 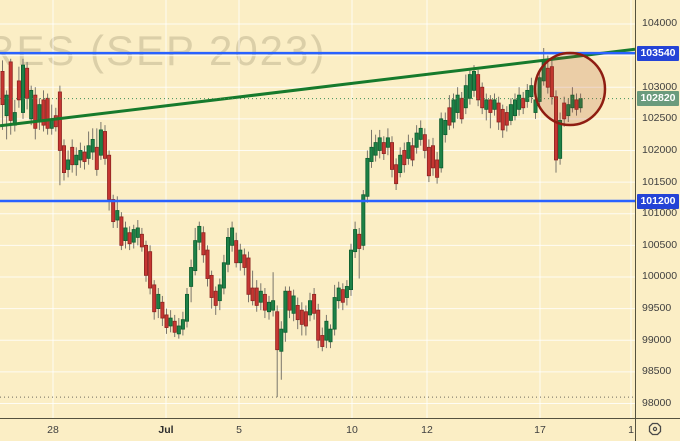 I want to click on price-tick-label: 101500, so click(x=660, y=181).